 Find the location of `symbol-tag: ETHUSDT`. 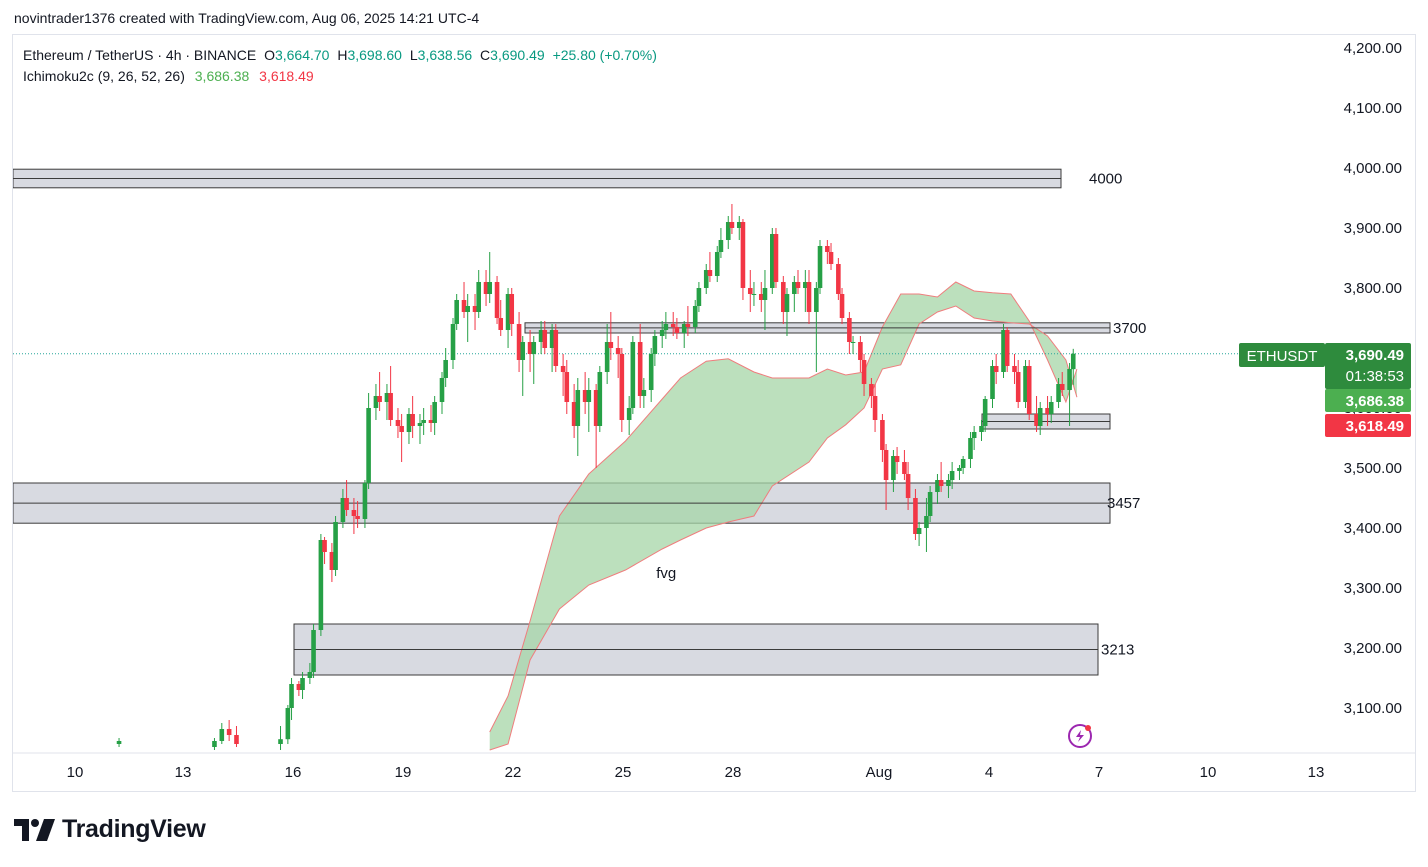

symbol-tag: ETHUSDT is located at coordinates (1282, 355).